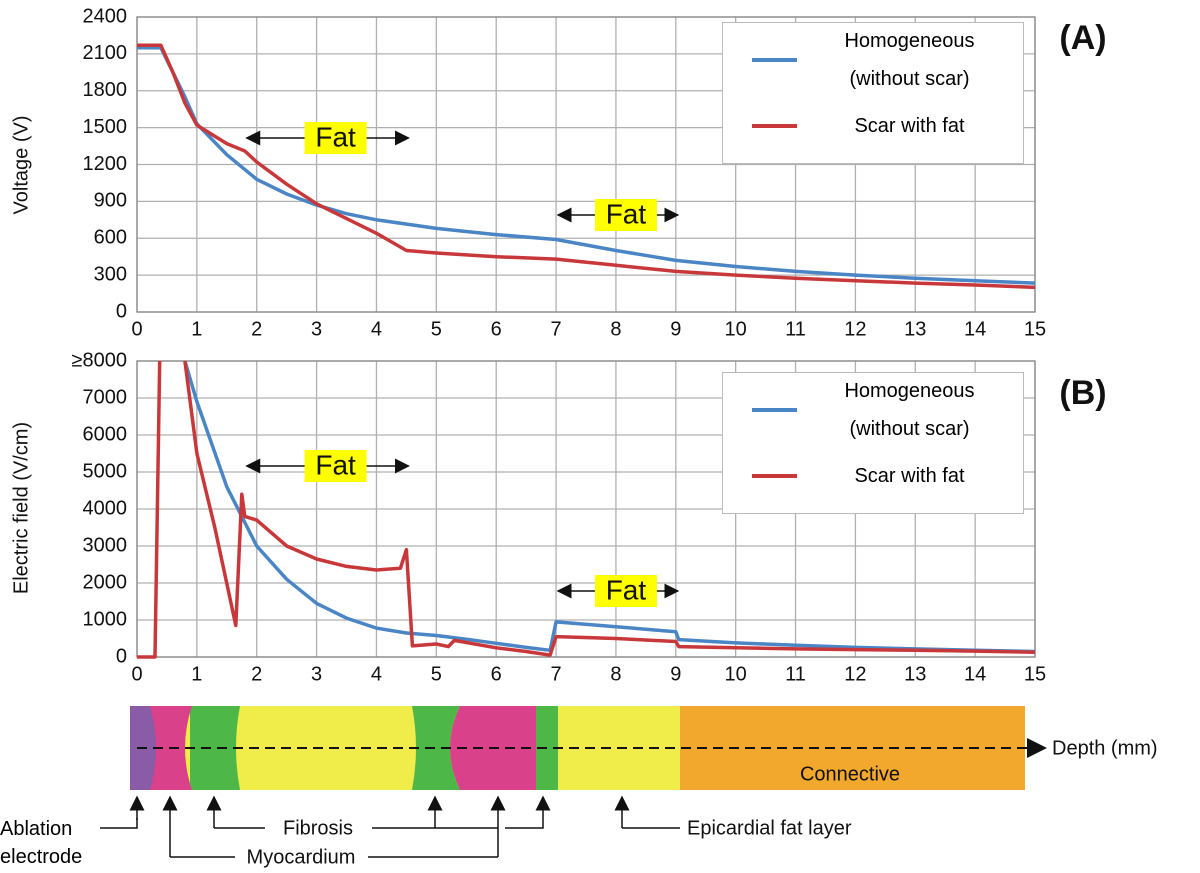 Image resolution: width=1200 pixels, height=873 pixels. Describe the element at coordinates (1082, 38) in the screenshot. I see `panel-label: (A)` at that location.